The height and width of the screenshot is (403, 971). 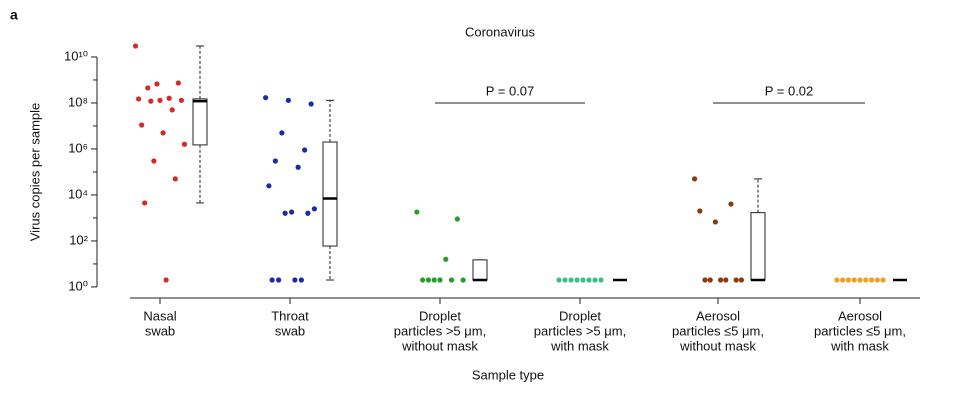 I want to click on x-axis-label: Sample type, so click(x=508, y=374).